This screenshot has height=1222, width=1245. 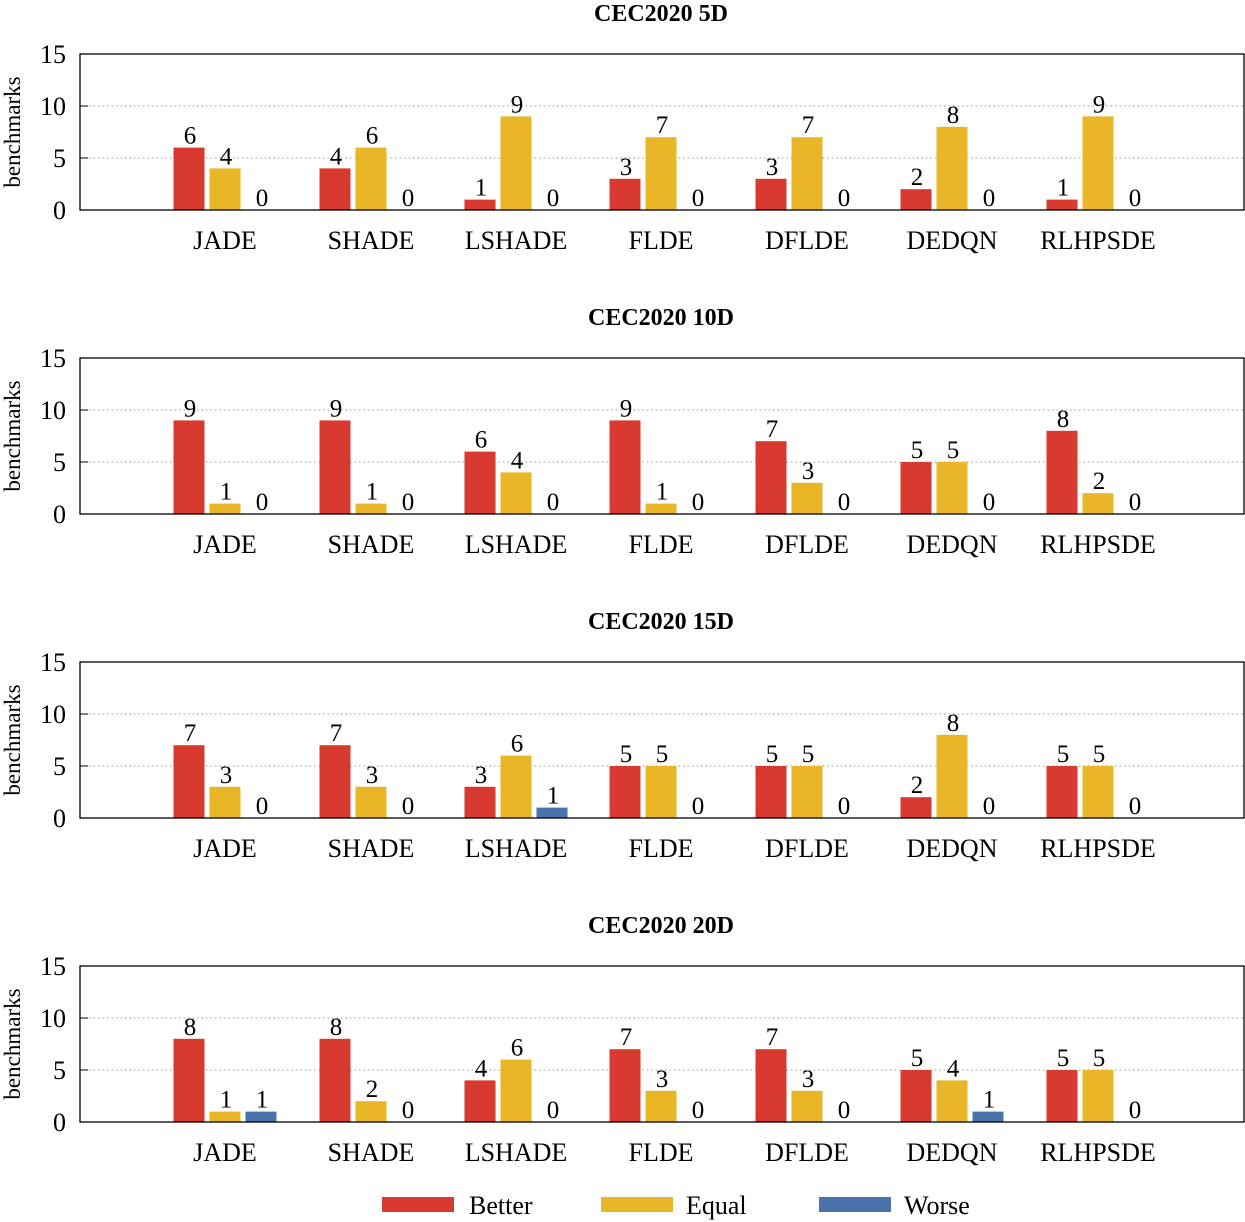 What do you see at coordinates (716, 1205) in the screenshot?
I see `legend-label: Equal` at bounding box center [716, 1205].